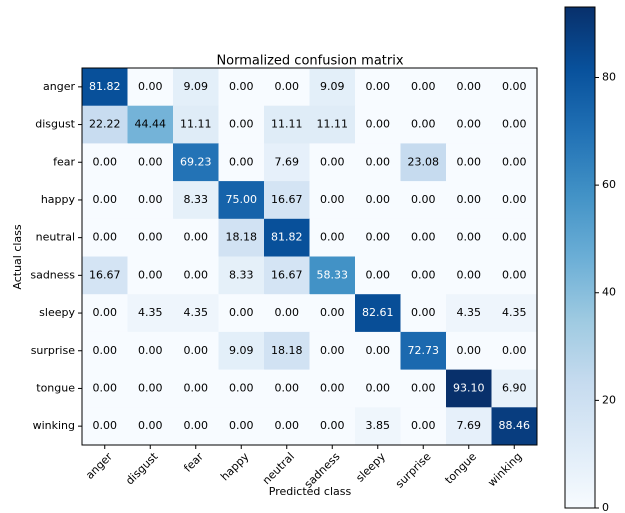 The image size is (625, 513). Describe the element at coordinates (52, 274) in the screenshot. I see `y-tick-label: sadness` at that location.